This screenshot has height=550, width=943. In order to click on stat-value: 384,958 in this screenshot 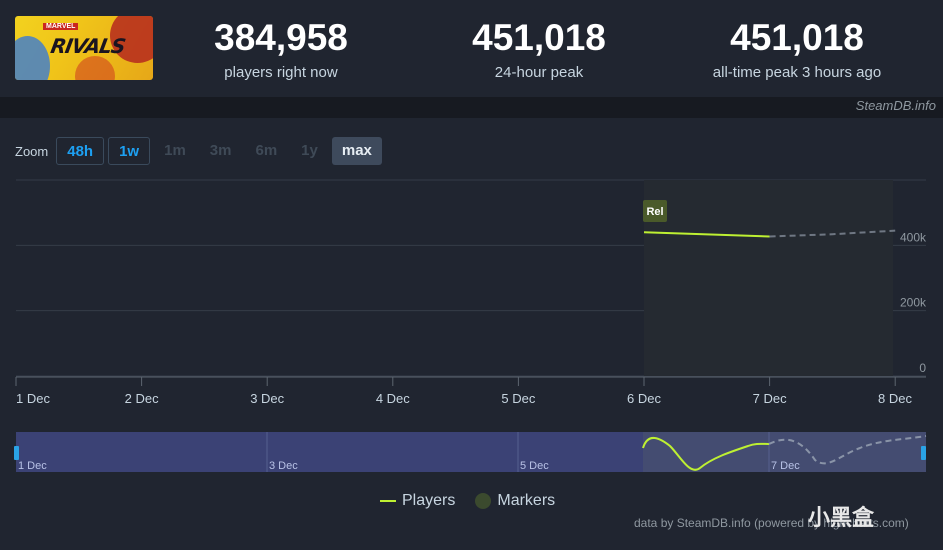, I will do `click(281, 37)`.